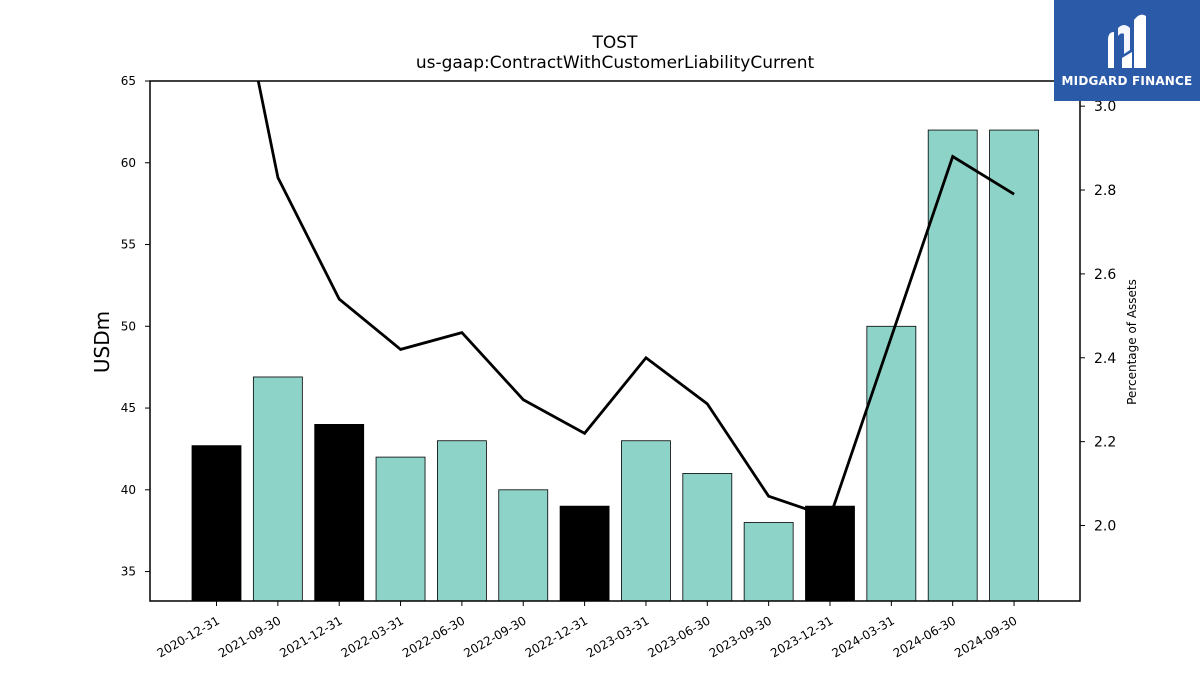 This screenshot has height=675, width=1200. What do you see at coordinates (128, 163) in the screenshot?
I see `y-tick-label: 60` at bounding box center [128, 163].